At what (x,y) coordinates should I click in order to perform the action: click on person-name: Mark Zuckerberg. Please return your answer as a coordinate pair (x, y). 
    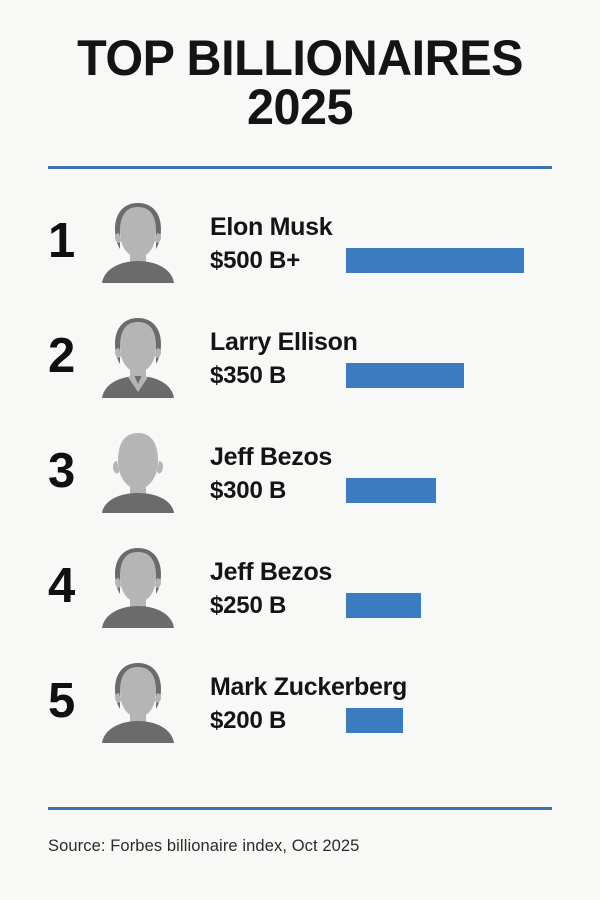
    Looking at the image, I should click on (308, 687).